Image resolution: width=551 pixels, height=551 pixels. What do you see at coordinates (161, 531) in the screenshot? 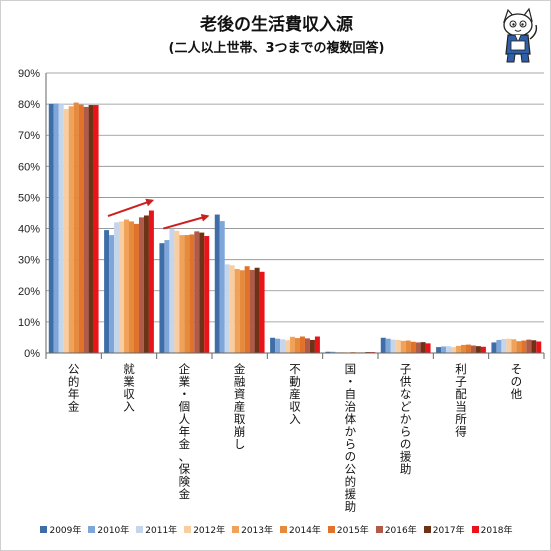
I see `legend-label: 2011年` at bounding box center [161, 531].